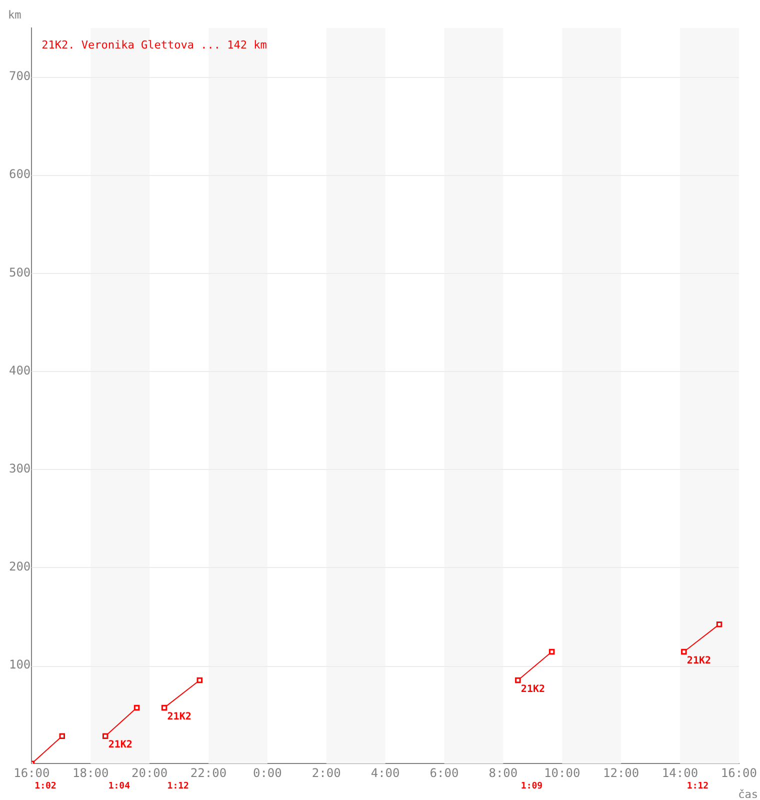 The height and width of the screenshot is (800, 760). What do you see at coordinates (385, 773) in the screenshot?
I see `x-tick-label: 4:00` at bounding box center [385, 773].